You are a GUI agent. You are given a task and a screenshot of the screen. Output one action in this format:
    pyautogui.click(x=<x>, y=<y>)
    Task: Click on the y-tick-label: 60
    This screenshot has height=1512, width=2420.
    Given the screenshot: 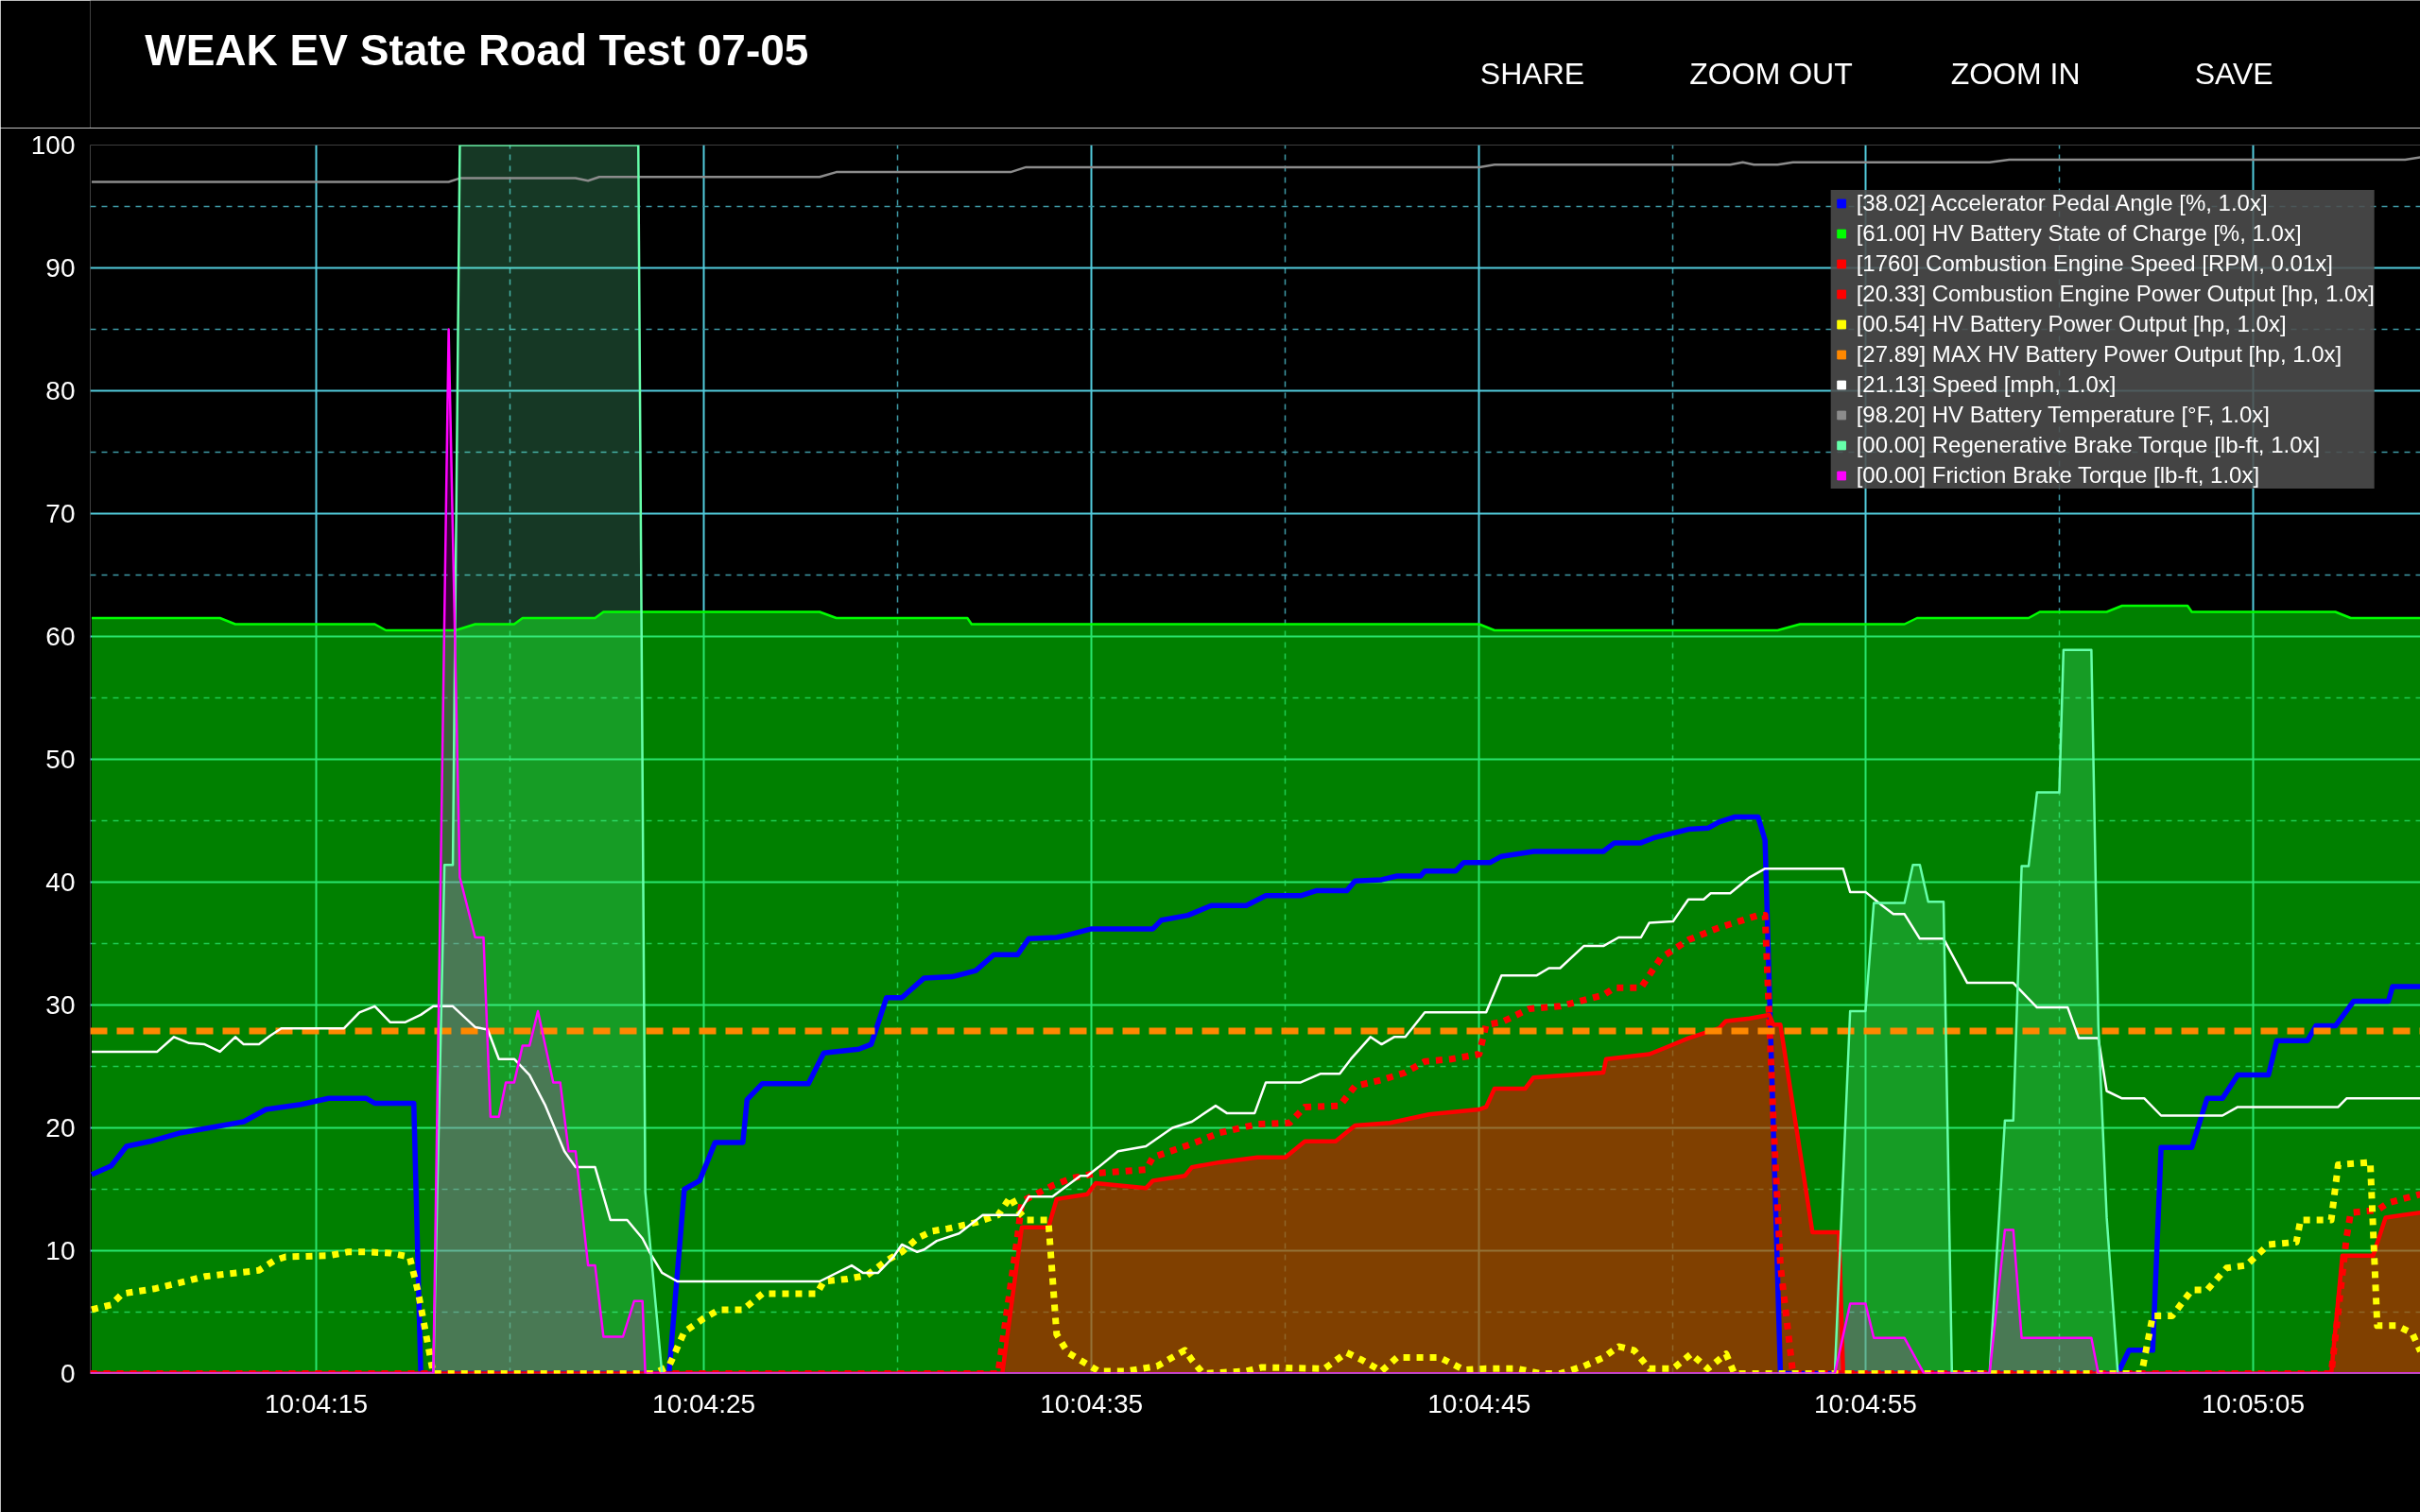 What is the action you would take?
    pyautogui.click(x=60, y=636)
    